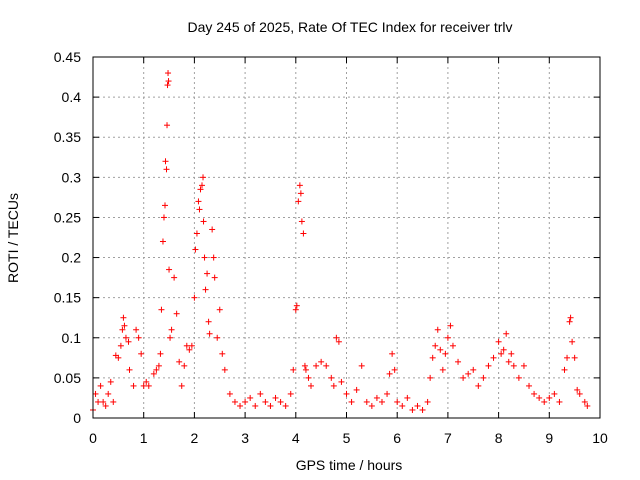 This screenshot has width=640, height=480. What do you see at coordinates (67, 217) in the screenshot?
I see `y-tick-label: 0.25` at bounding box center [67, 217].